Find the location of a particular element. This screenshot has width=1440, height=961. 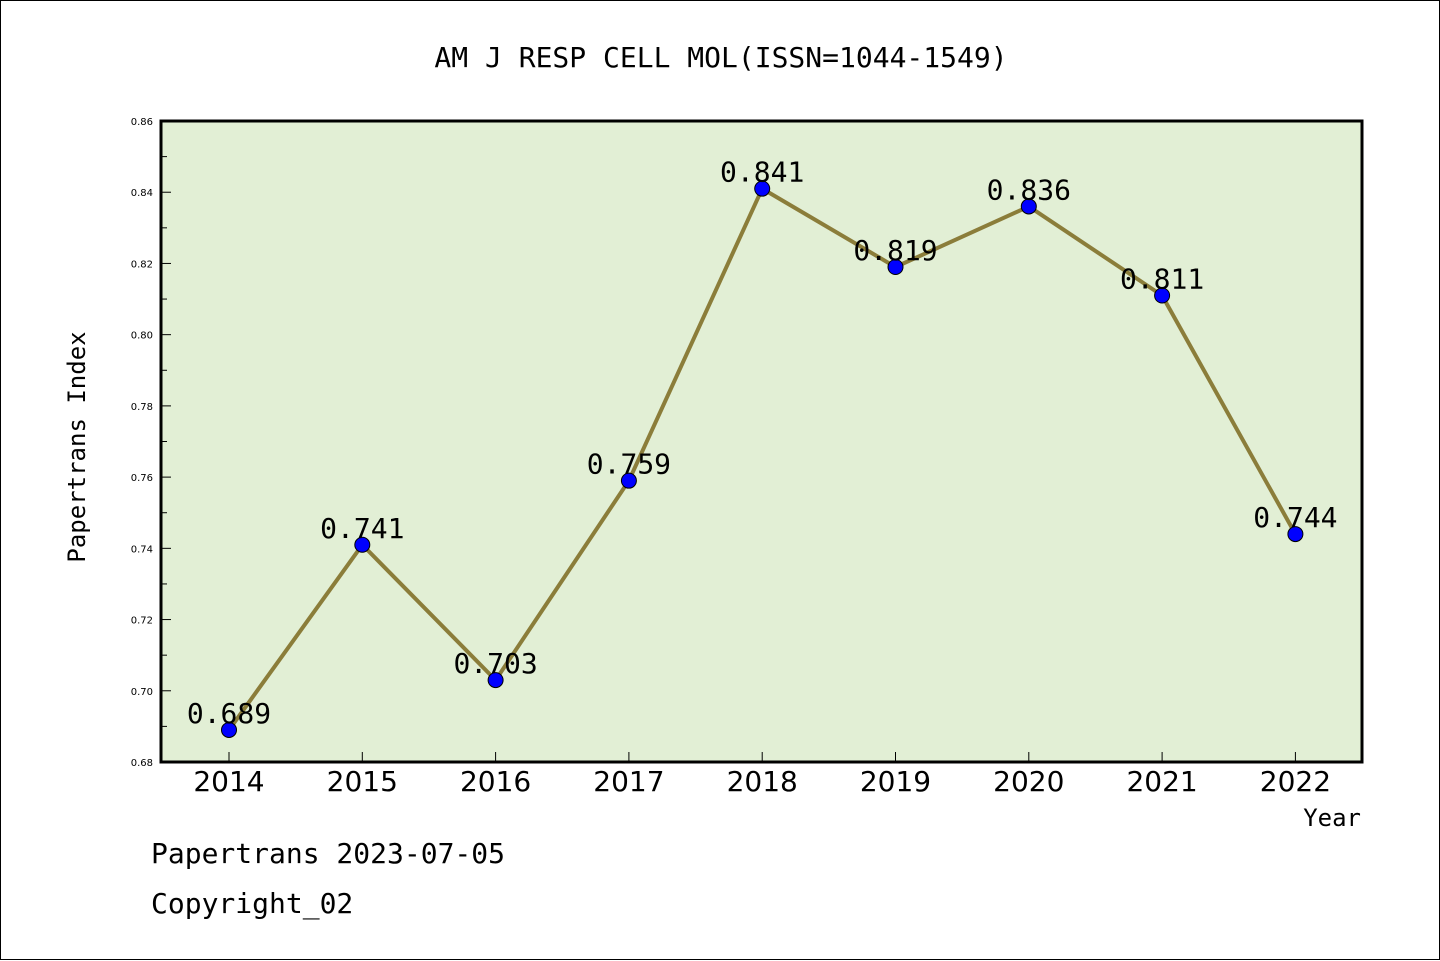

x-tick-label: 2022 is located at coordinates (1295, 781).